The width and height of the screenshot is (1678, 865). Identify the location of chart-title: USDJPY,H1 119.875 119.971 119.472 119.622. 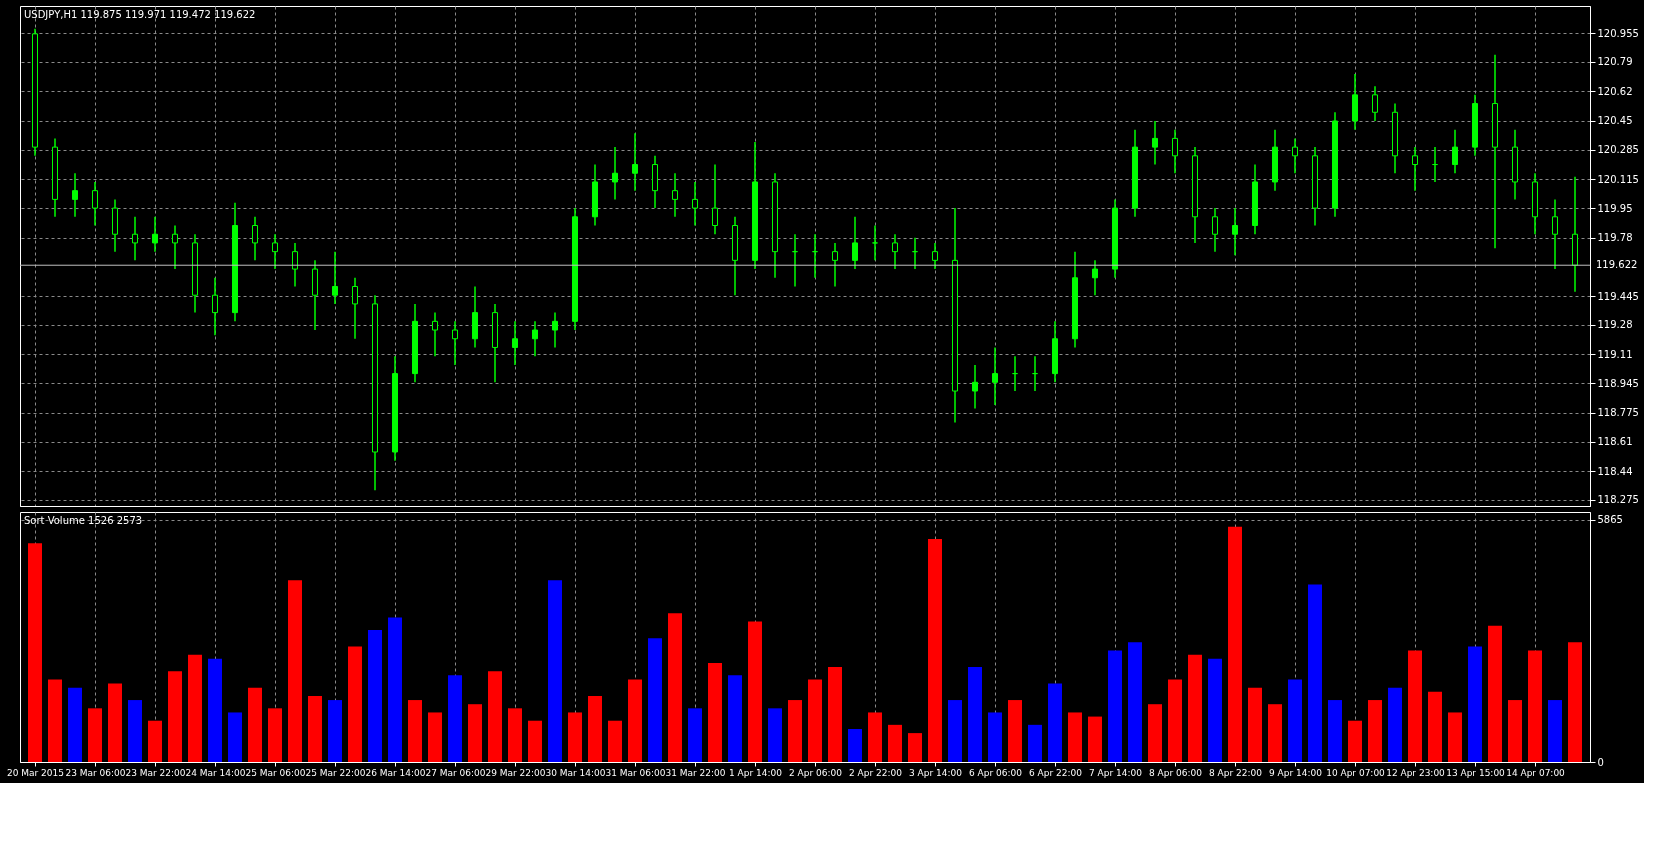
(140, 14).